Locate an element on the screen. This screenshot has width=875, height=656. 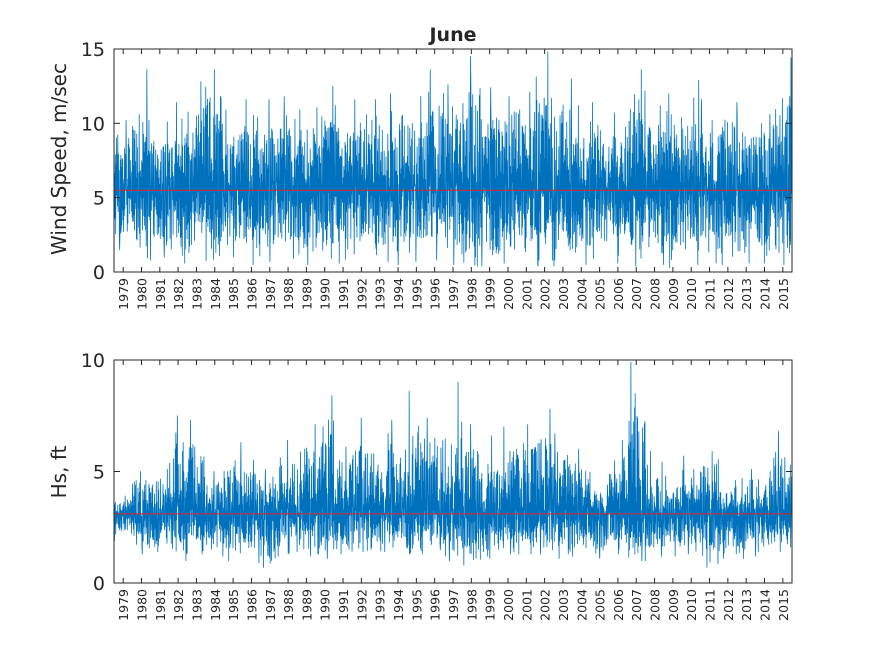
y-tick-label: 15 is located at coordinates (93, 50).